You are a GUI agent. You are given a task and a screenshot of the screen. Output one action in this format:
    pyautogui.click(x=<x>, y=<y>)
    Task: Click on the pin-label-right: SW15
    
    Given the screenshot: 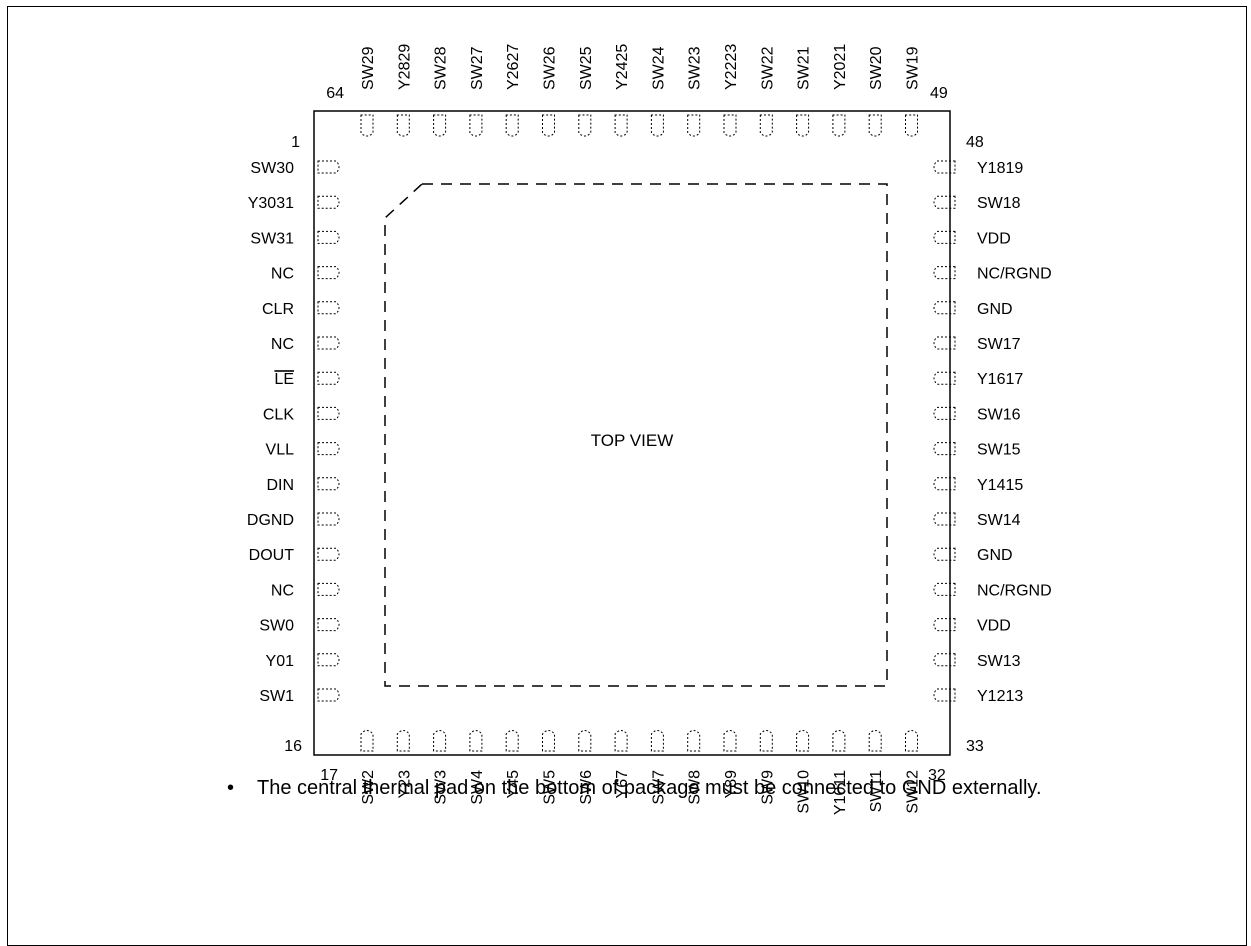 What is the action you would take?
    pyautogui.click(x=999, y=450)
    